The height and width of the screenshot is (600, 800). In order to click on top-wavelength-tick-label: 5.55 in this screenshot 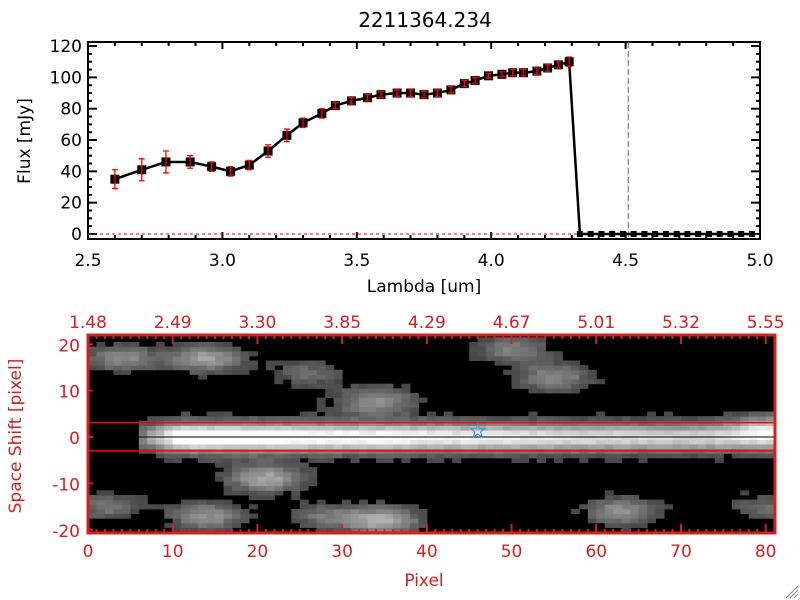, I will do `click(766, 323)`.